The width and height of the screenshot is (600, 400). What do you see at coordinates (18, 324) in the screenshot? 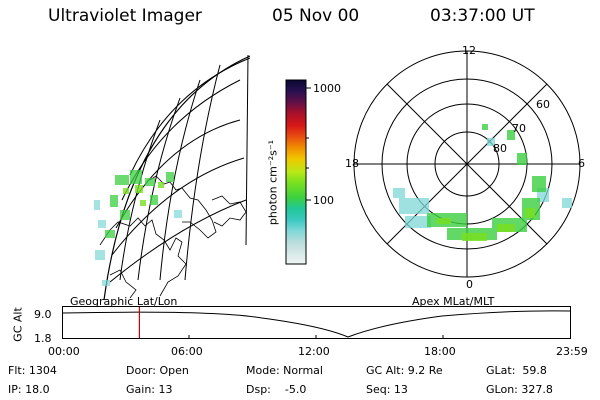
I see `timeline-axis-title: GC Alt` at bounding box center [18, 324].